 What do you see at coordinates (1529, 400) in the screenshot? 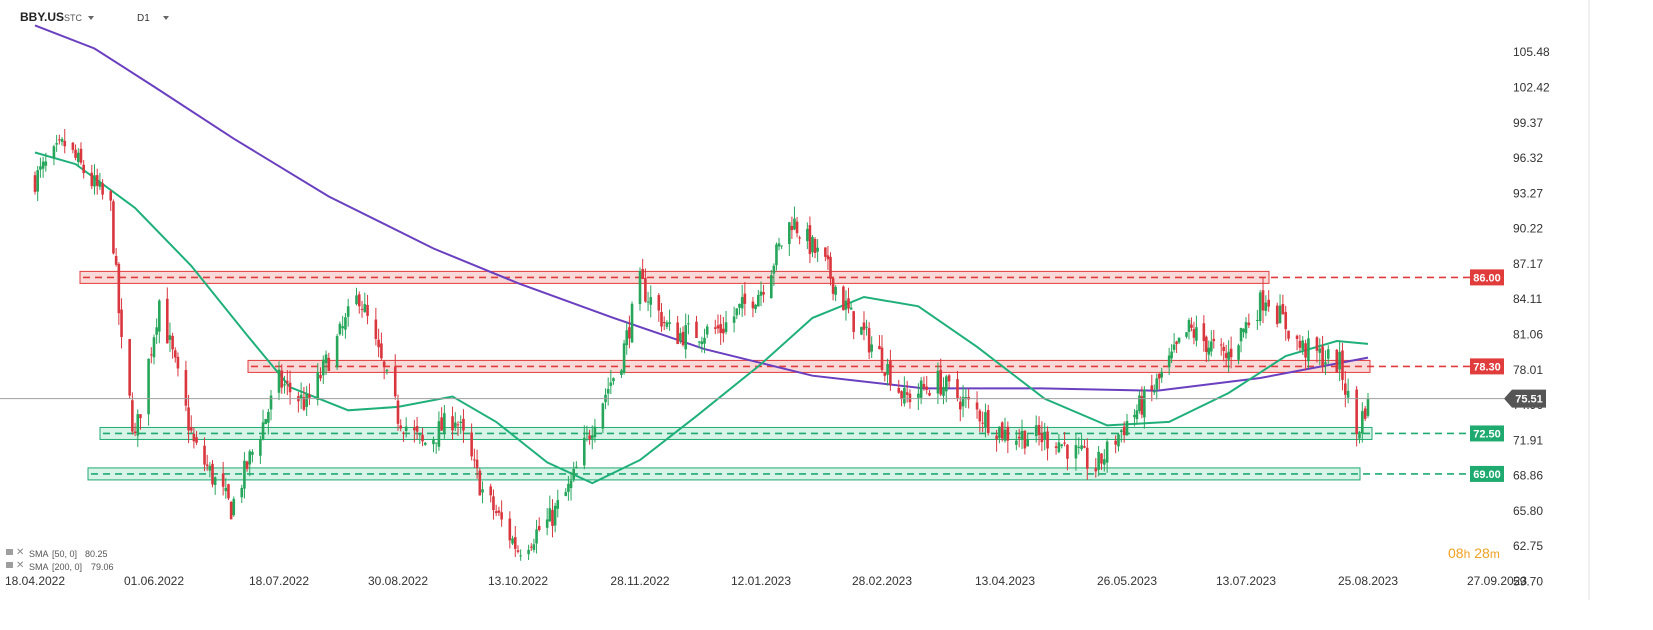
I see `current-price-label: 75.51` at bounding box center [1529, 400].